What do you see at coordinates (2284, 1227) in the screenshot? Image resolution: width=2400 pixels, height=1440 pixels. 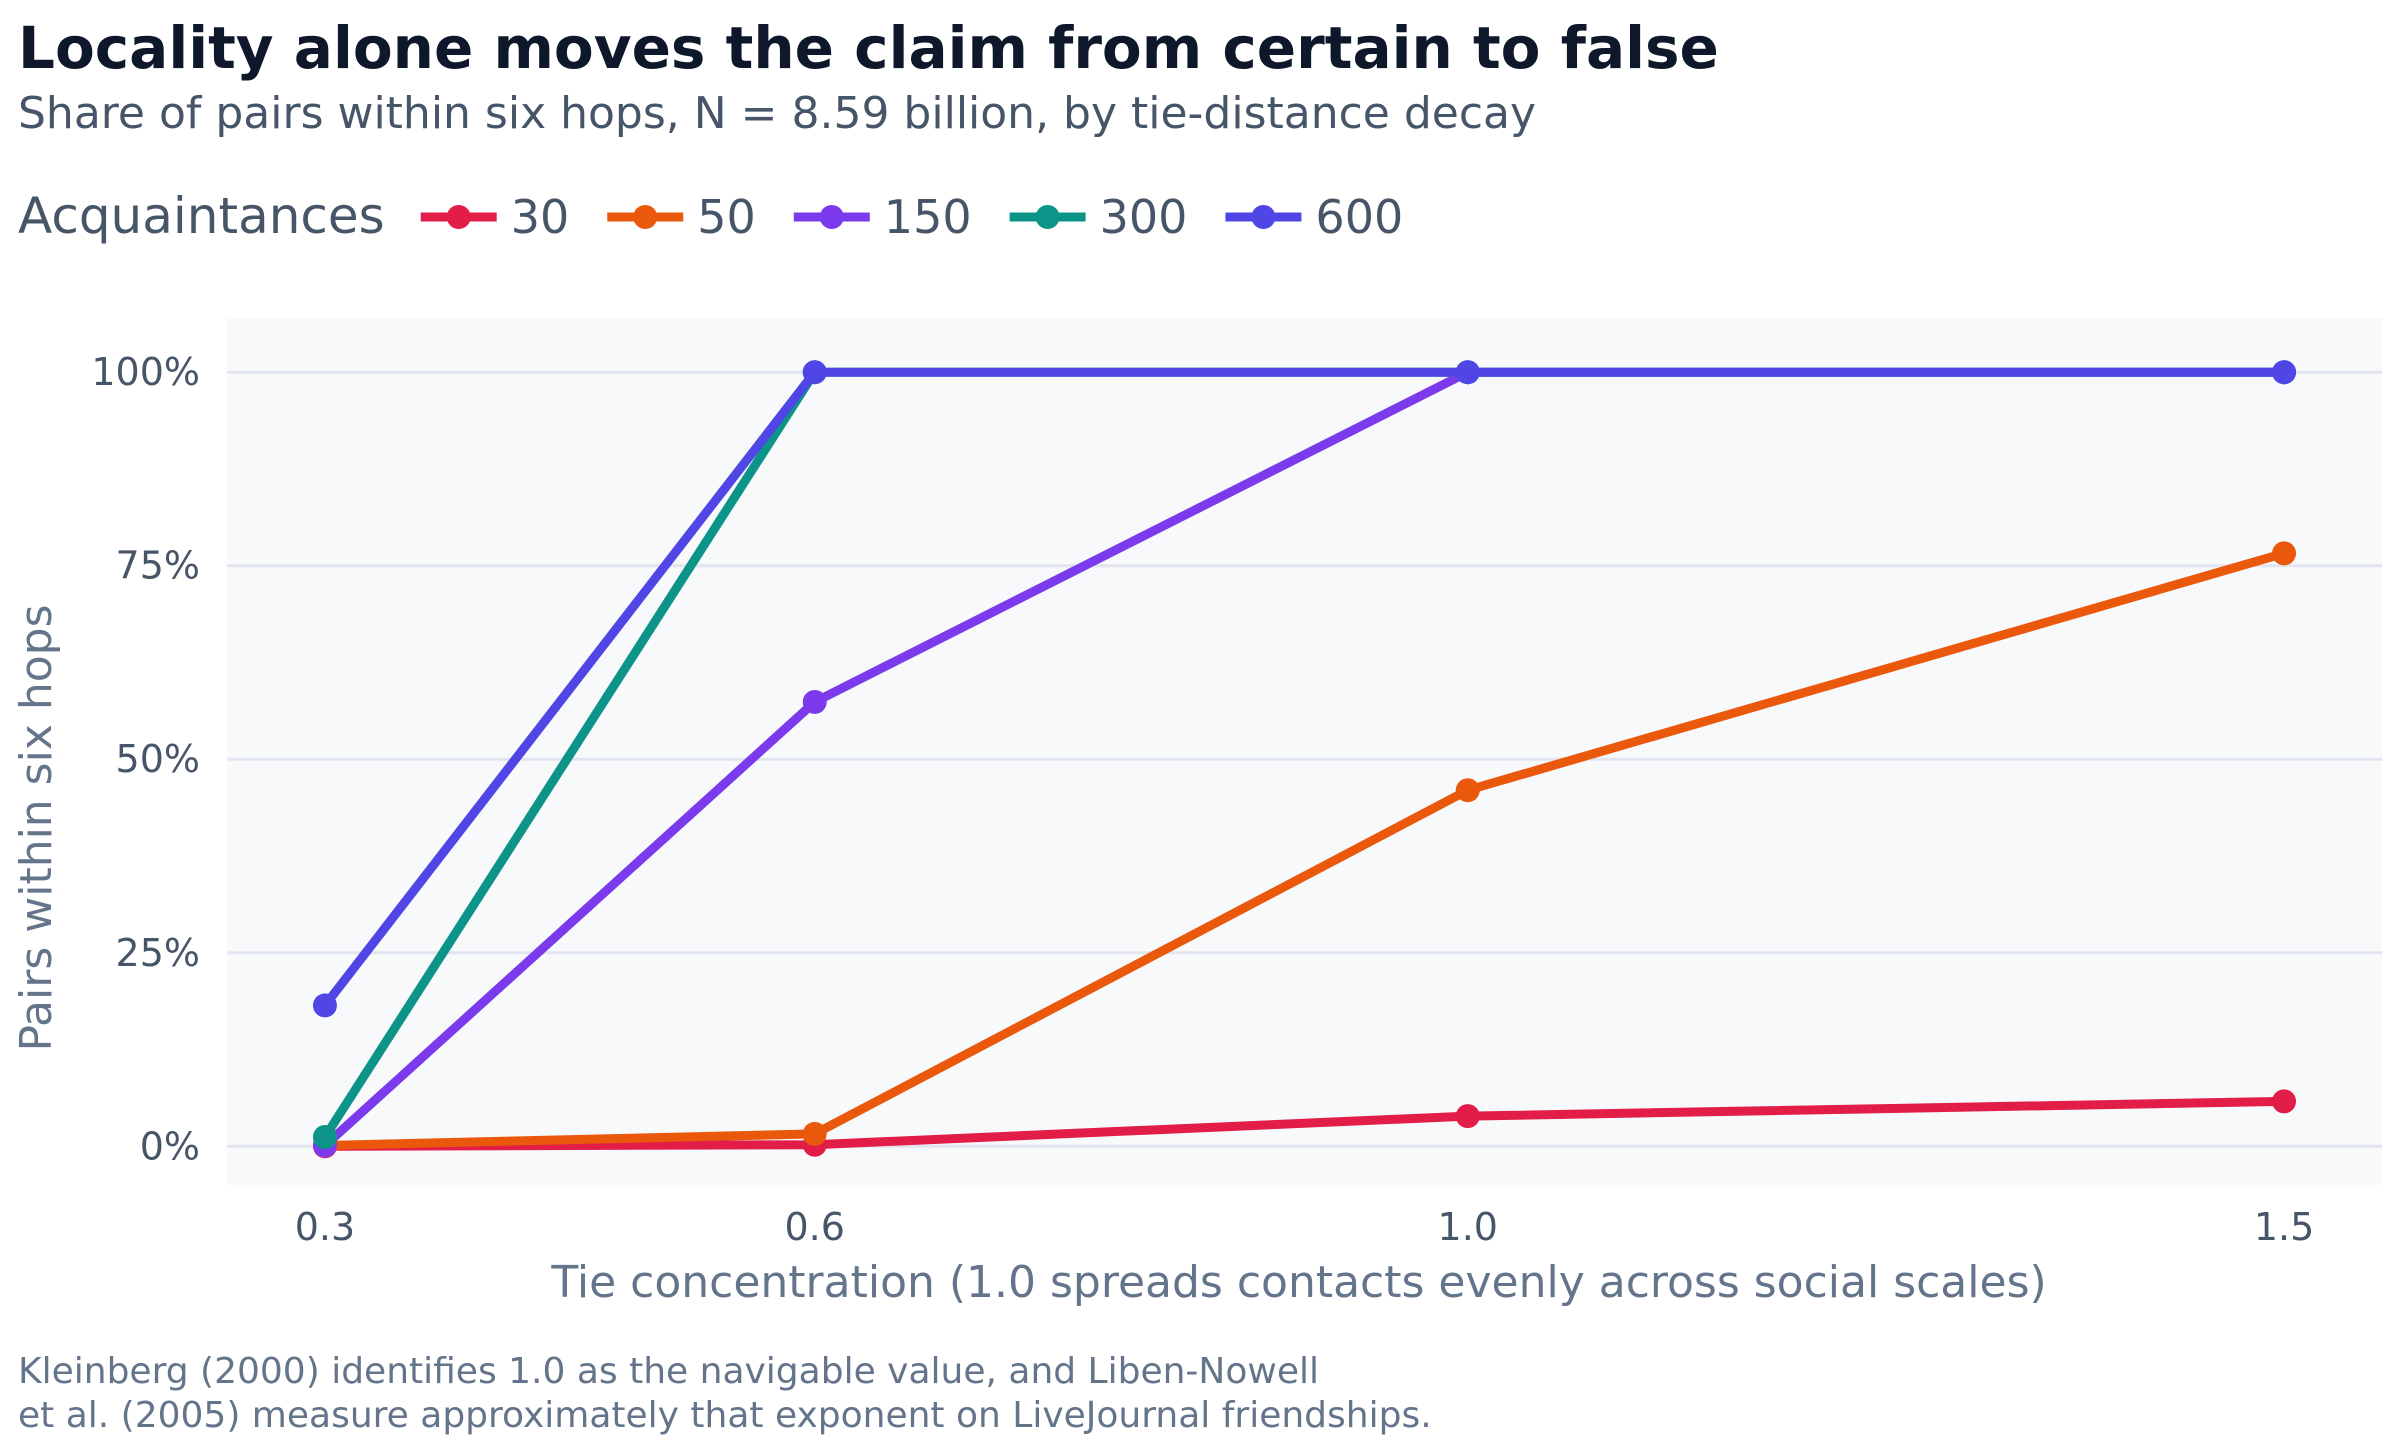 I see `x-tick-label: 1.5` at bounding box center [2284, 1227].